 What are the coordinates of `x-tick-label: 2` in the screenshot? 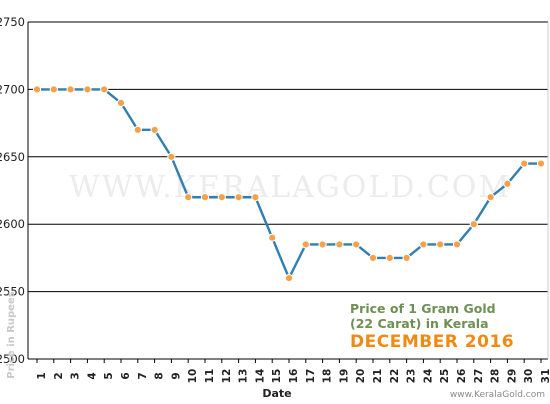 It's located at (59, 375).